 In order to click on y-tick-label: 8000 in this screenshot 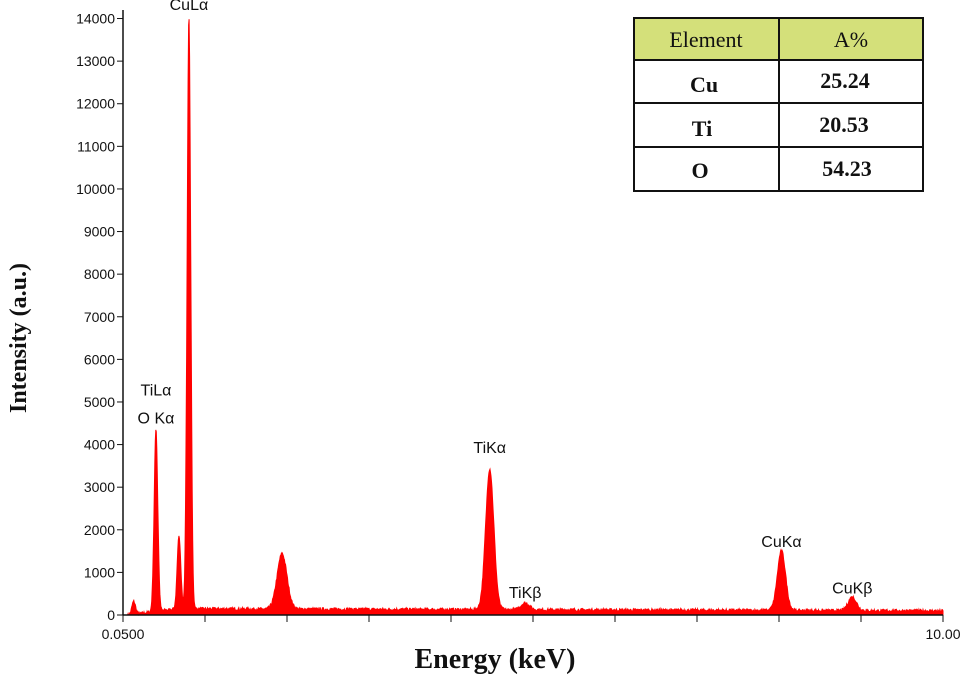, I will do `click(99, 274)`.